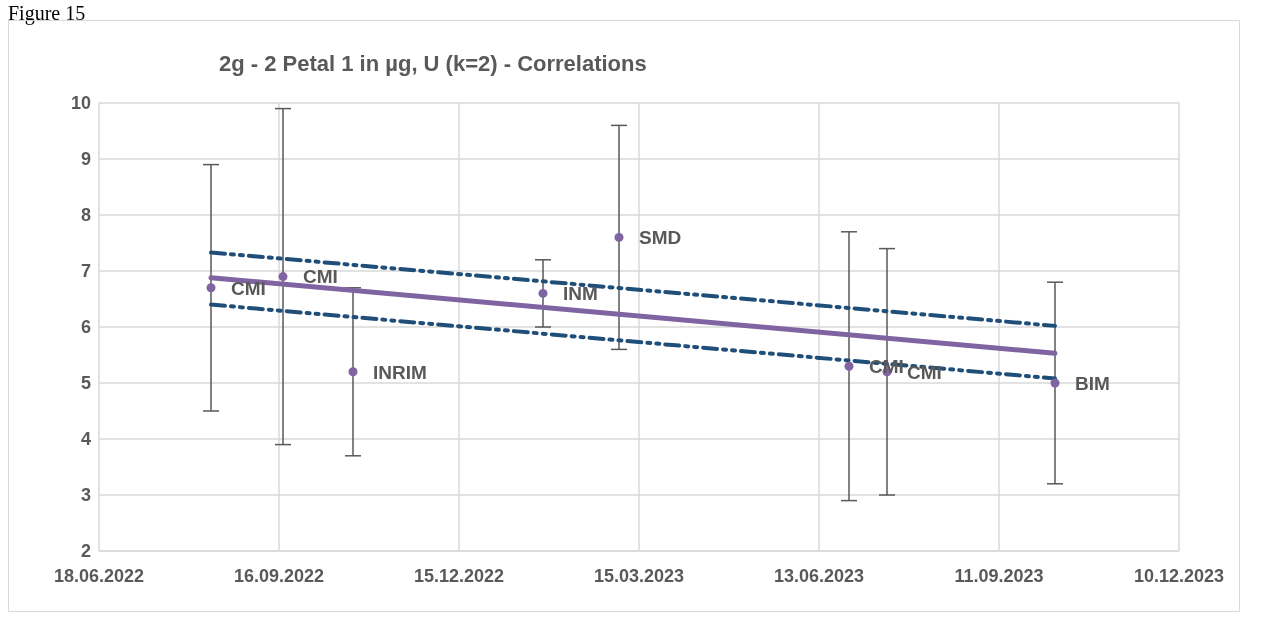  What do you see at coordinates (85, 551) in the screenshot?
I see `y-tick-label: 2` at bounding box center [85, 551].